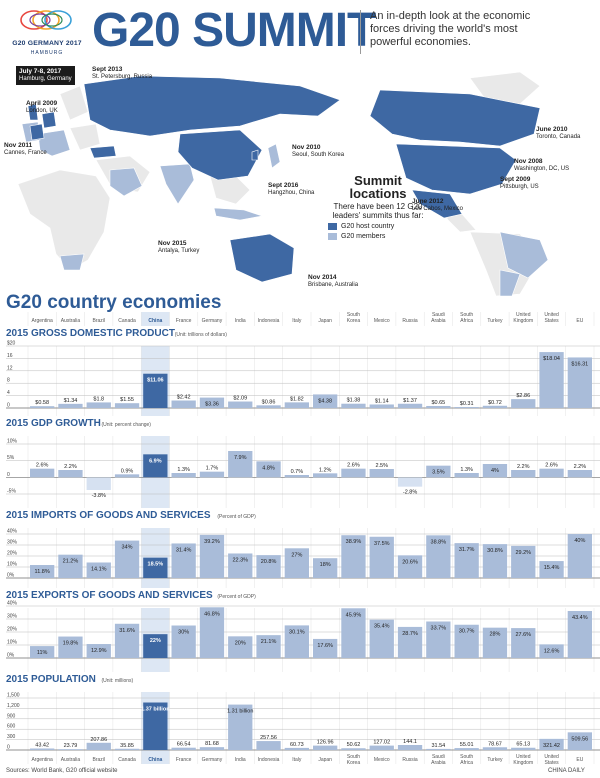 This screenshot has width=600, height=778. What do you see at coordinates (45, 75) in the screenshot?
I see `summit-label-hamburg: July 7-8, 2017 Hamburg, Germany` at bounding box center [45, 75].